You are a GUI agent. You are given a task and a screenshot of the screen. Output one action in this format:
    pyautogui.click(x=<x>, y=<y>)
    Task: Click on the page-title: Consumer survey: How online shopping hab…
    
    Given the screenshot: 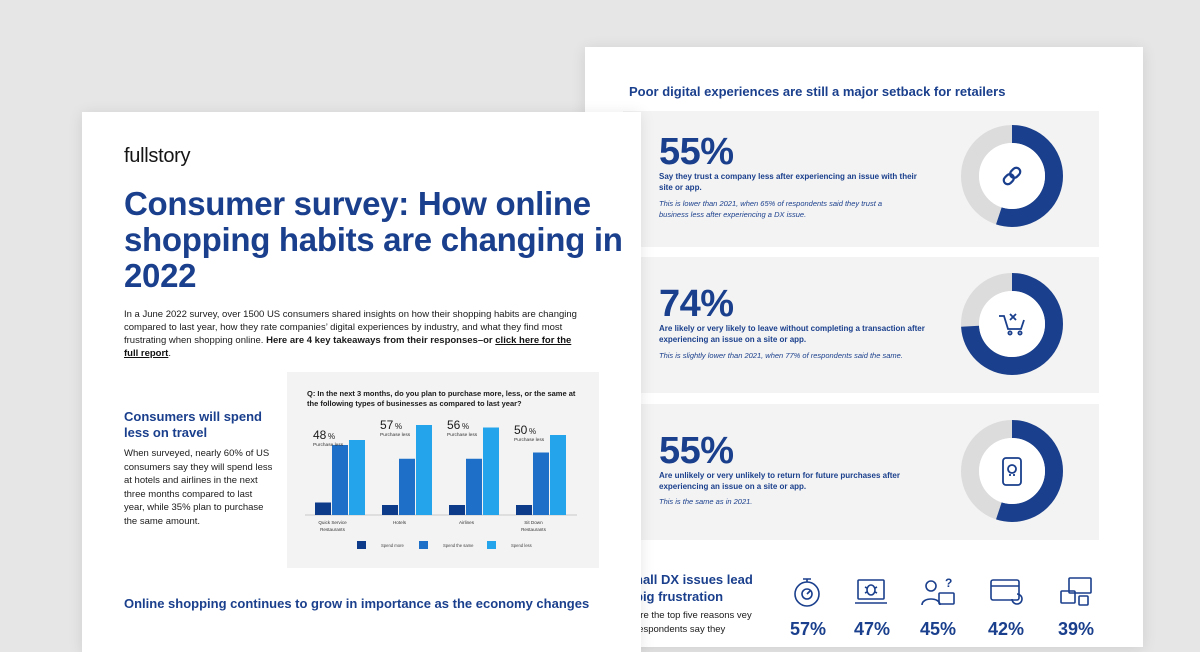 What is the action you would take?
    pyautogui.click(x=373, y=239)
    